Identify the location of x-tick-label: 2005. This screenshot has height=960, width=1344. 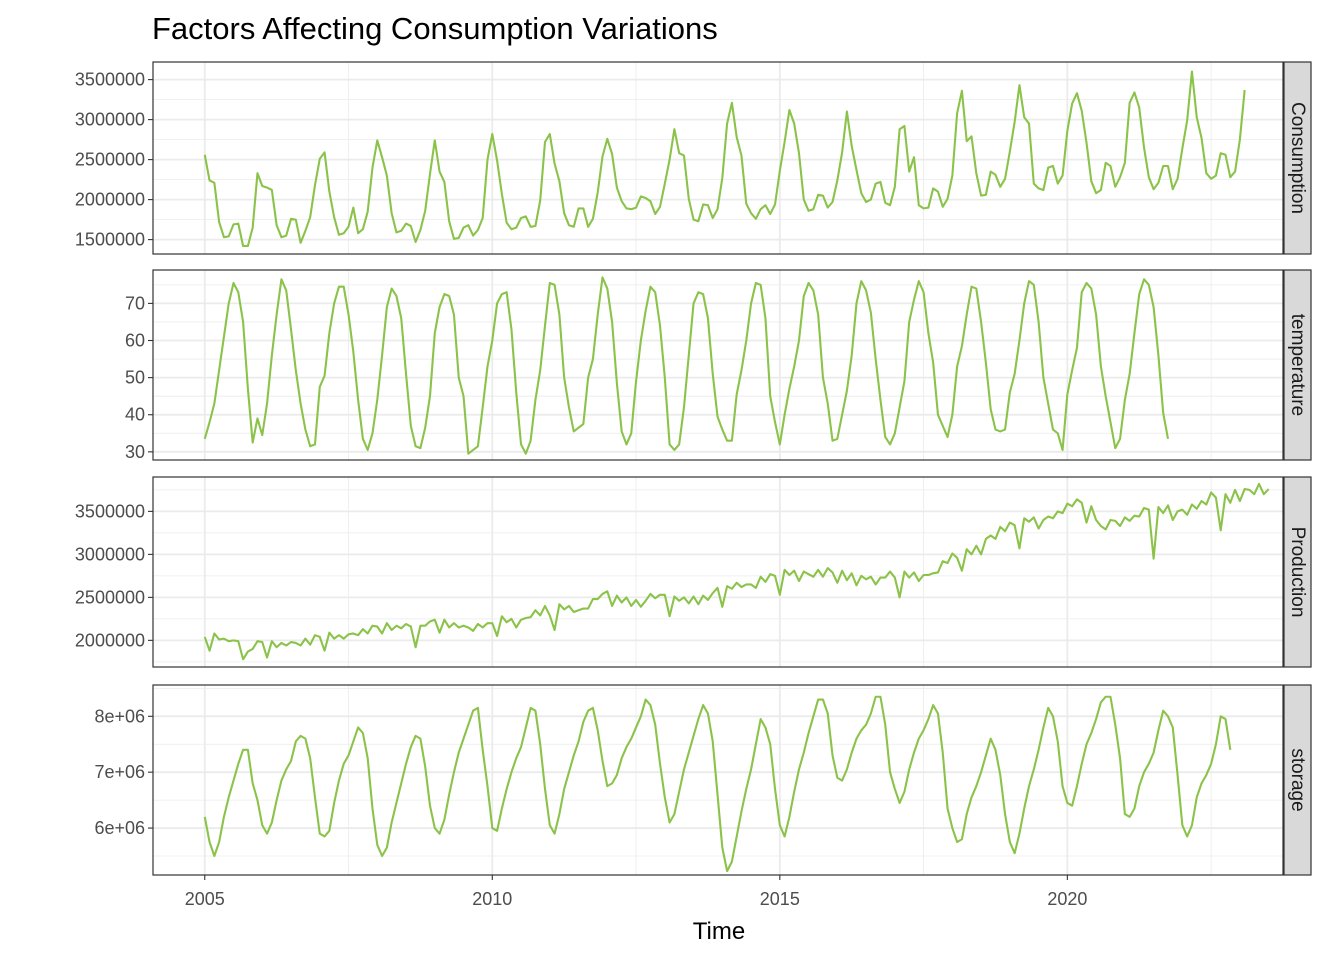
(205, 899).